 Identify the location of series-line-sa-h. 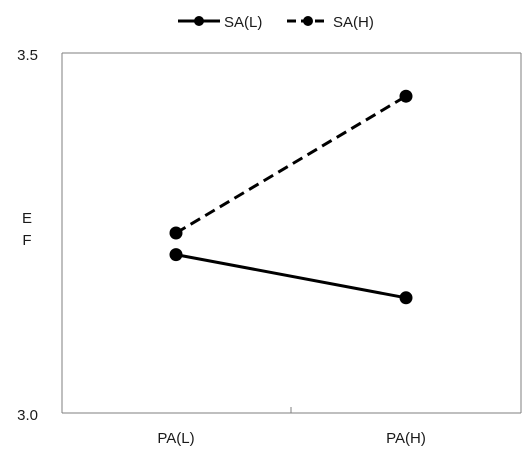
(291, 164).